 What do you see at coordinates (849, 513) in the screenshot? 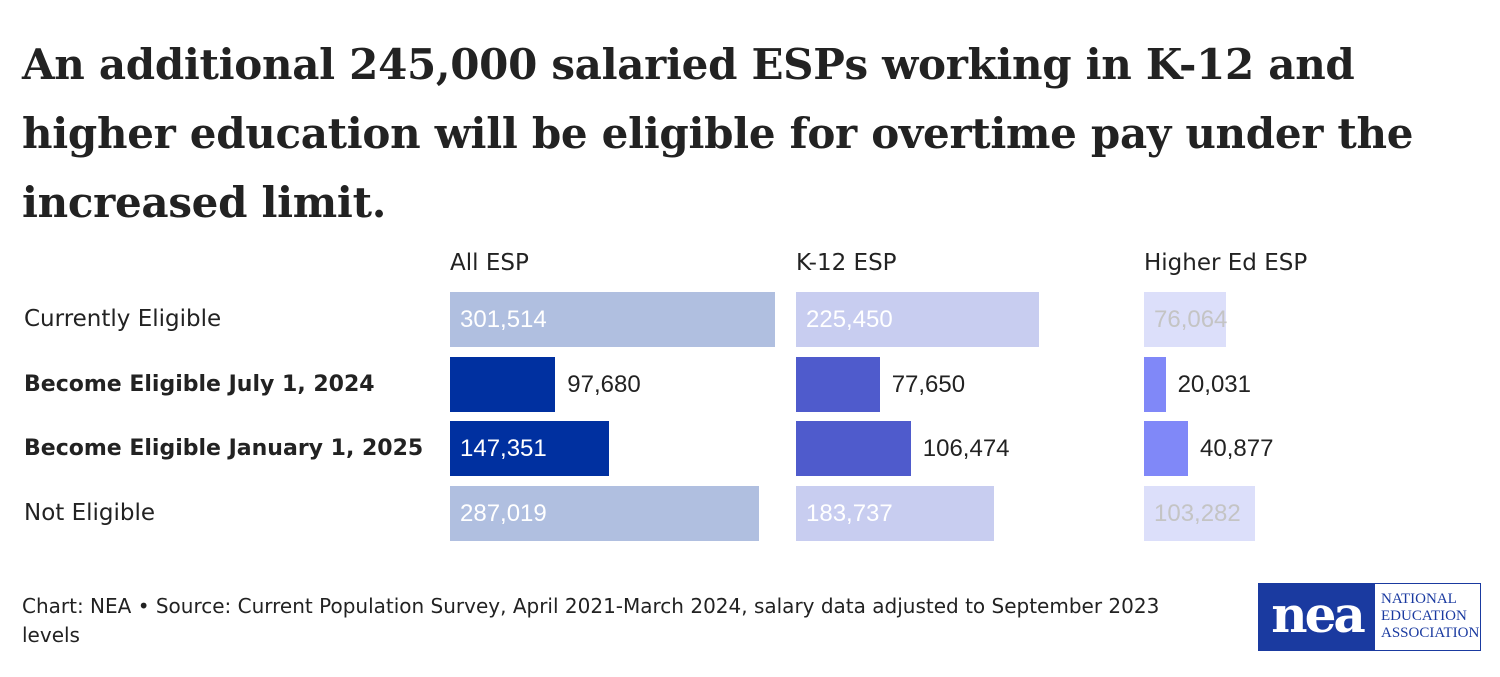
I see `data-label: 183,737` at bounding box center [849, 513].